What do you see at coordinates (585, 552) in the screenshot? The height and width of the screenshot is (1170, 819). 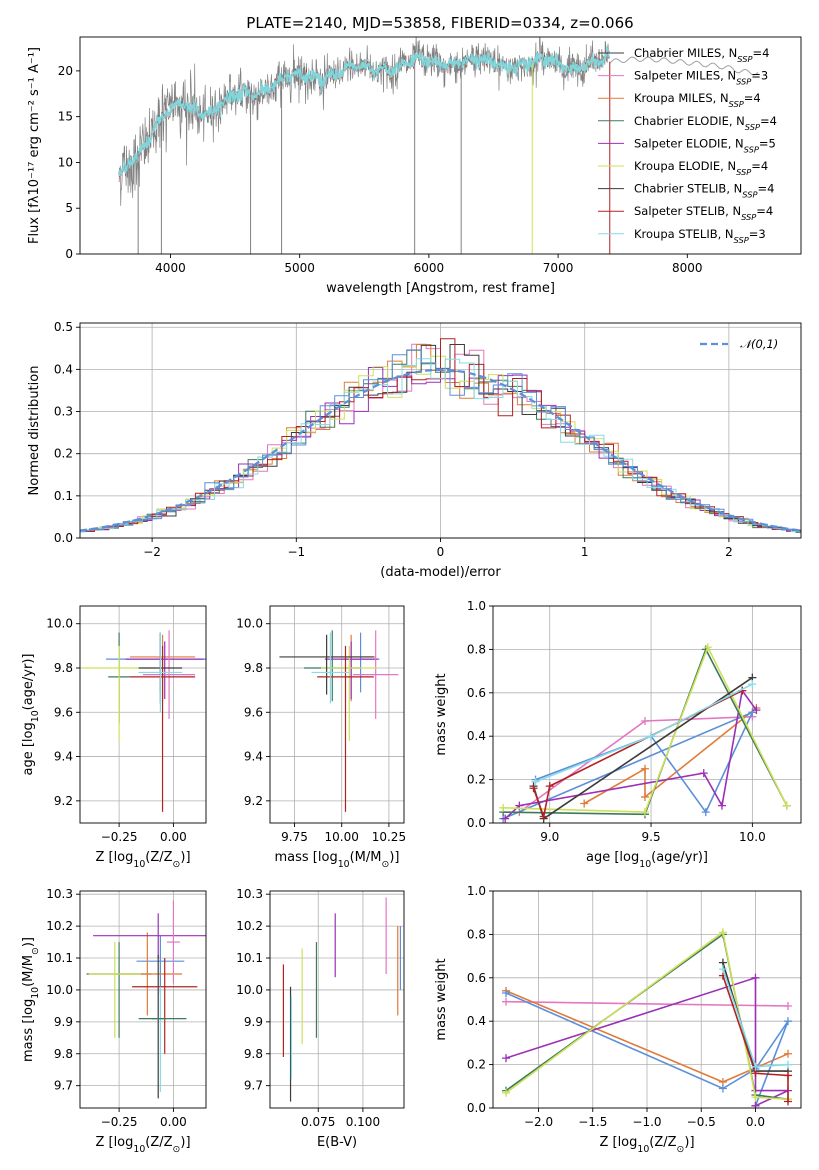 I see `x-tick-label: 1` at bounding box center [585, 552].